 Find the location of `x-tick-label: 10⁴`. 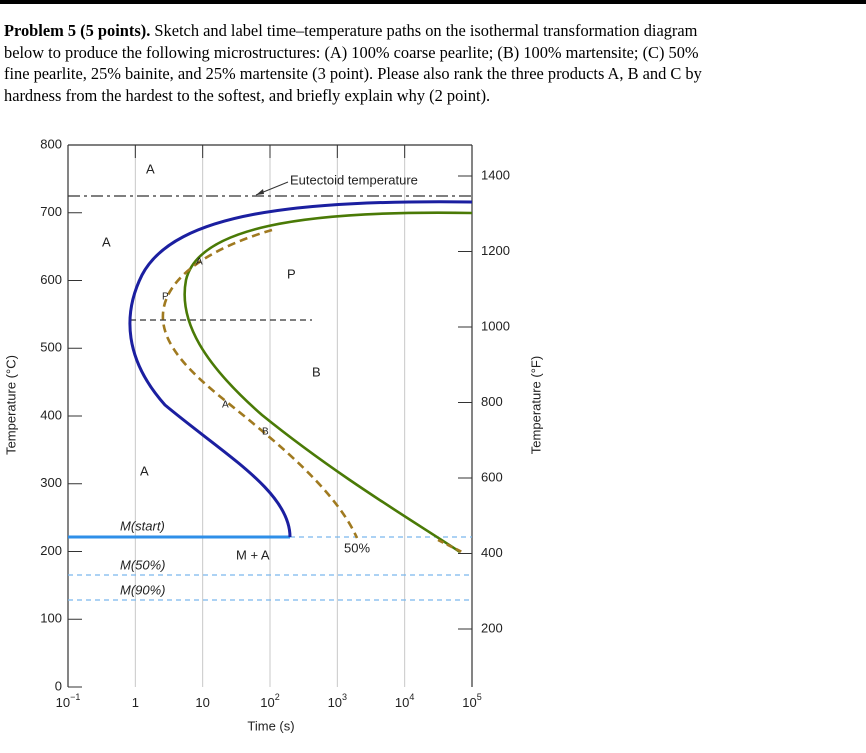

x-tick-label: 10⁴ is located at coordinates (404, 701).